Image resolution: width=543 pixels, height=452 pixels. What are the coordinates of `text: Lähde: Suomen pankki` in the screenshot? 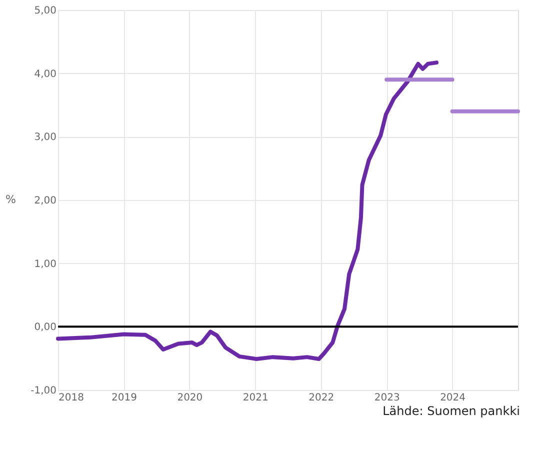 It's located at (451, 411).